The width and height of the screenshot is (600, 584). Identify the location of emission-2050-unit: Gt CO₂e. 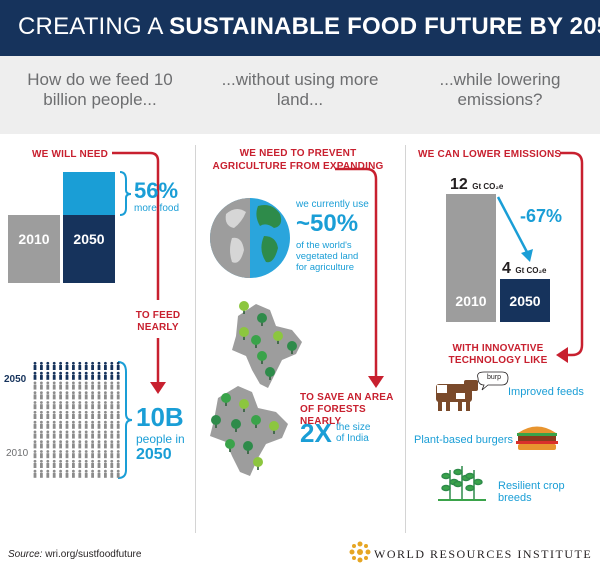
(531, 270).